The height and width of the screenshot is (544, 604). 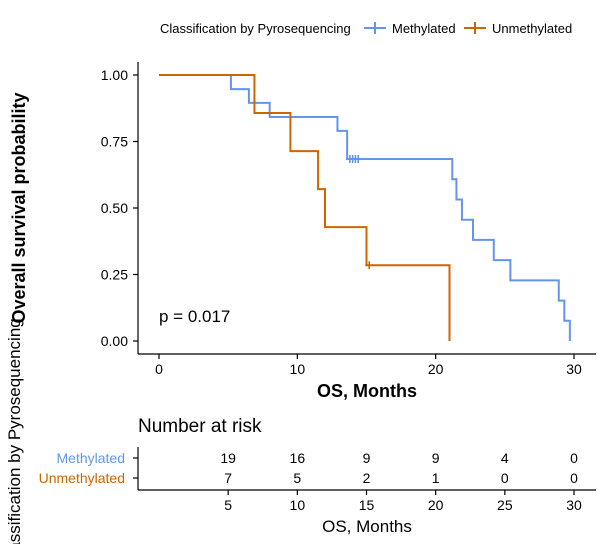 I want to click on risk-x-tick-label: 30, so click(x=574, y=505).